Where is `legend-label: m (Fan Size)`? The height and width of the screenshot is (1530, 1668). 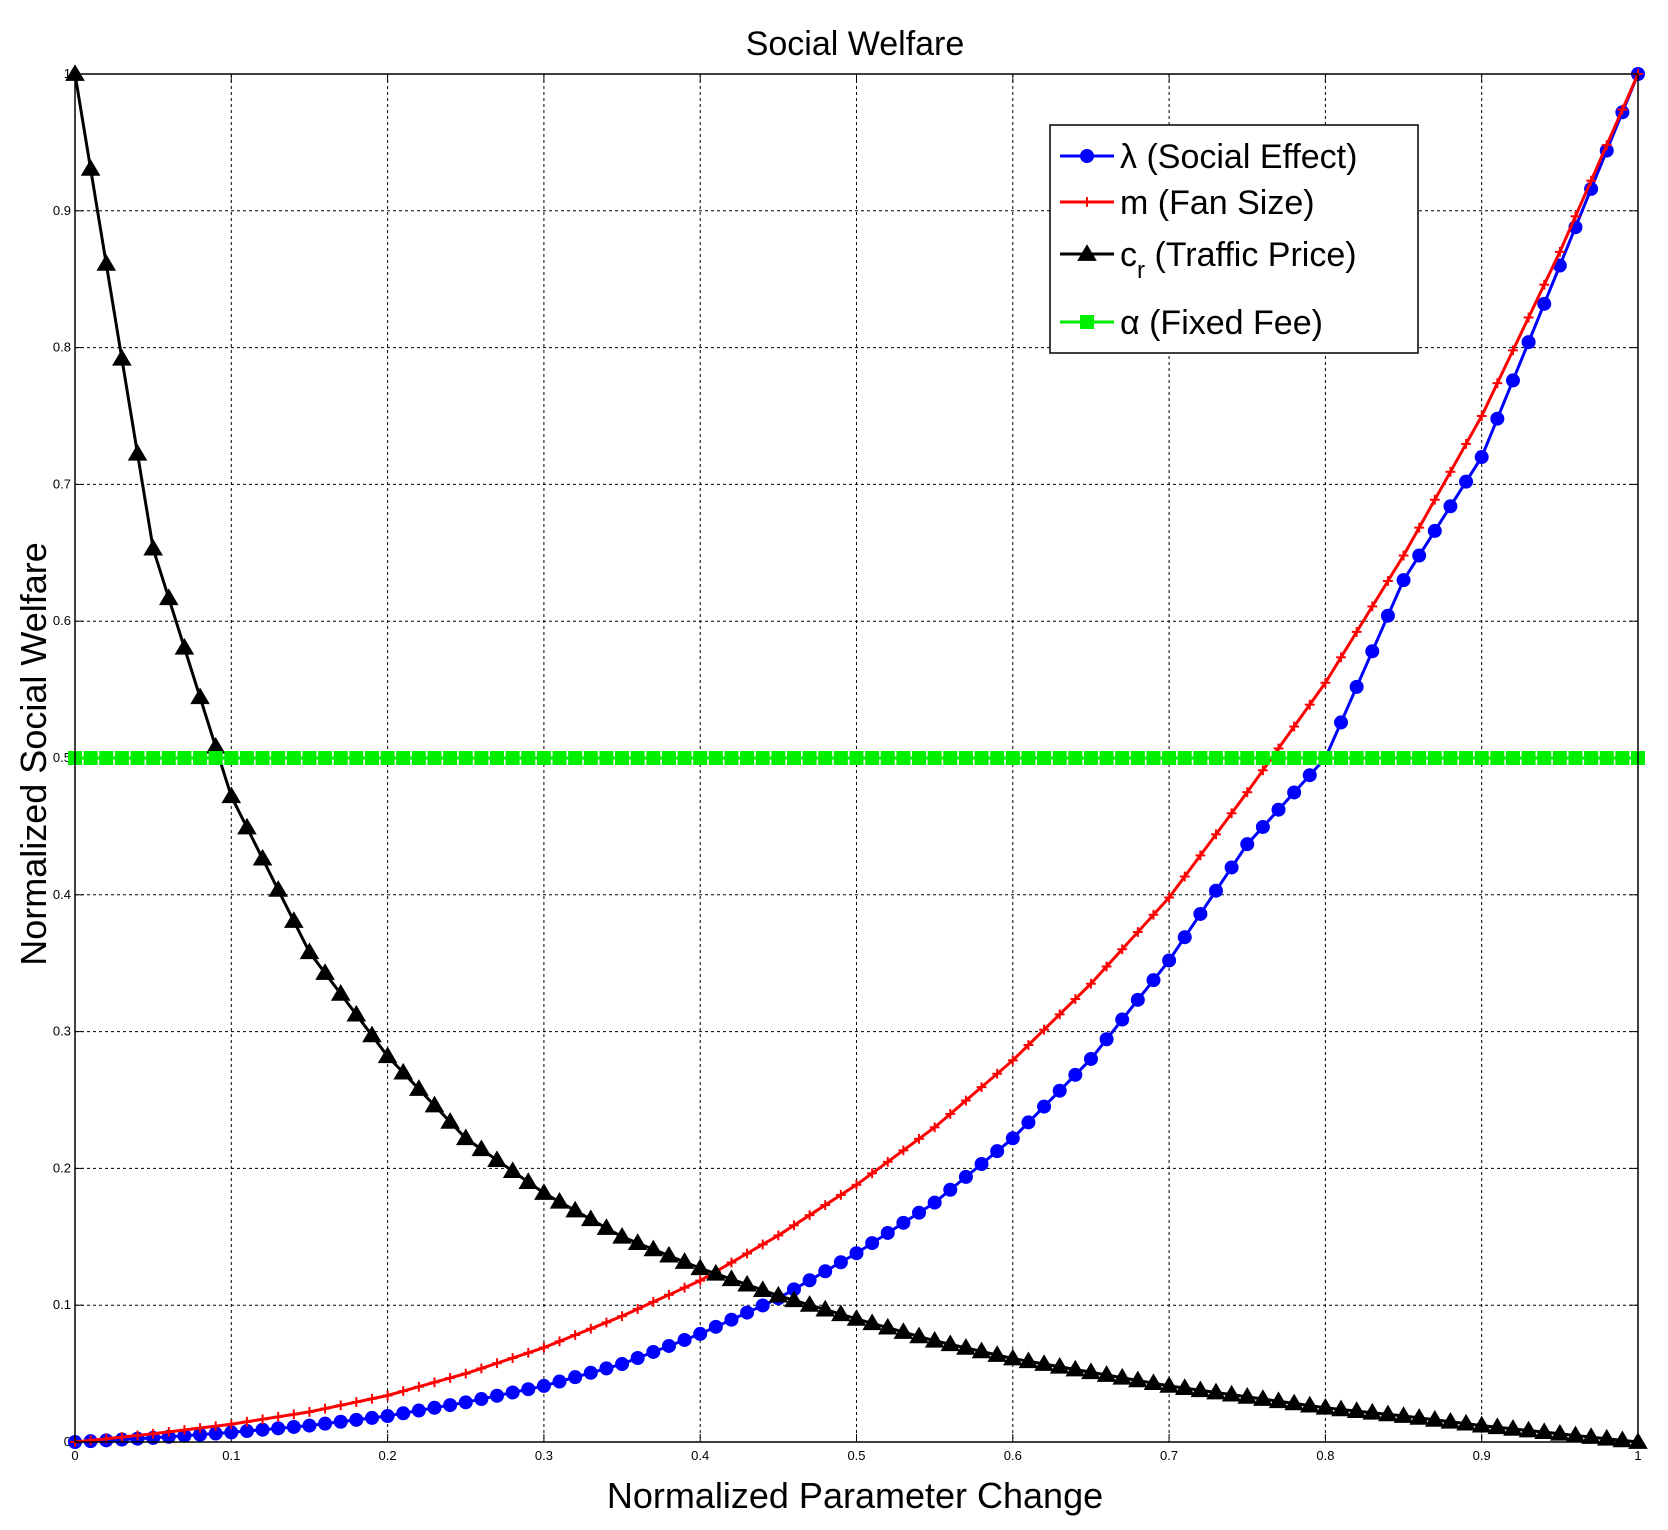 legend-label: m (Fan Size) is located at coordinates (1217, 203).